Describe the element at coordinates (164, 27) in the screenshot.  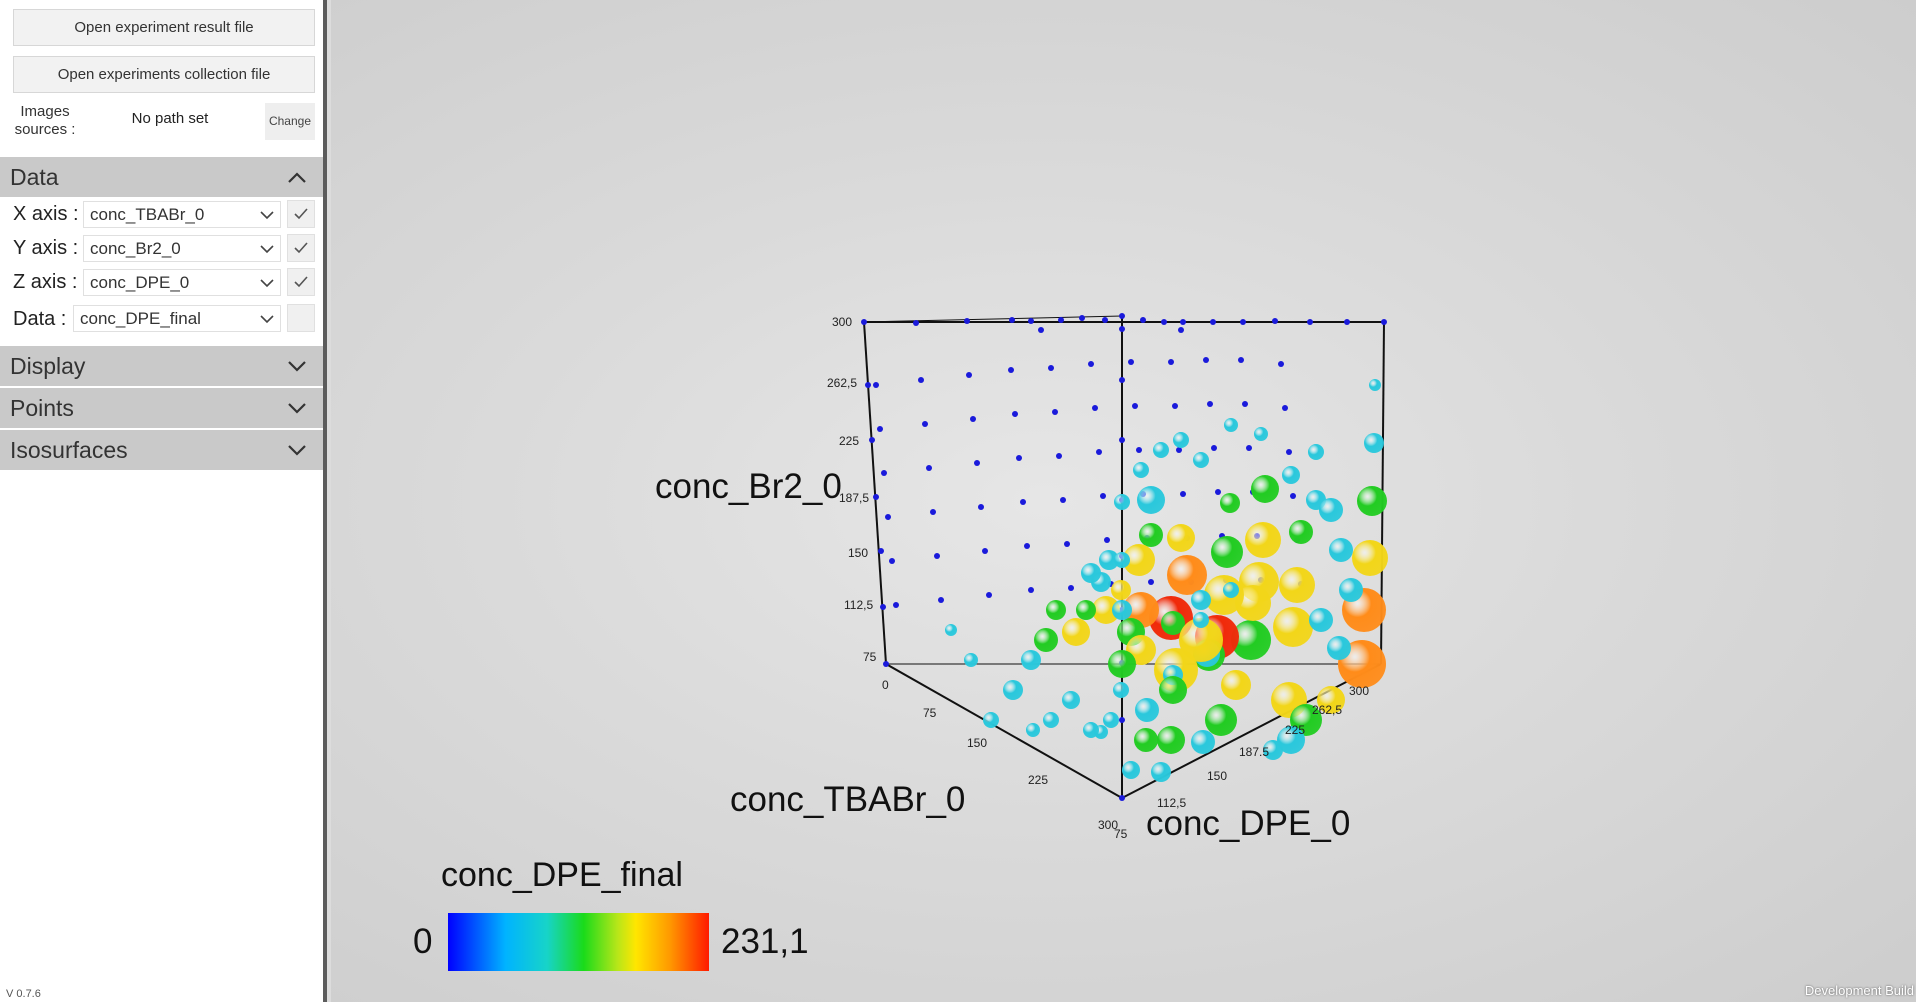
I see `open-experiment-result-button: Open experiment result file` at that location.